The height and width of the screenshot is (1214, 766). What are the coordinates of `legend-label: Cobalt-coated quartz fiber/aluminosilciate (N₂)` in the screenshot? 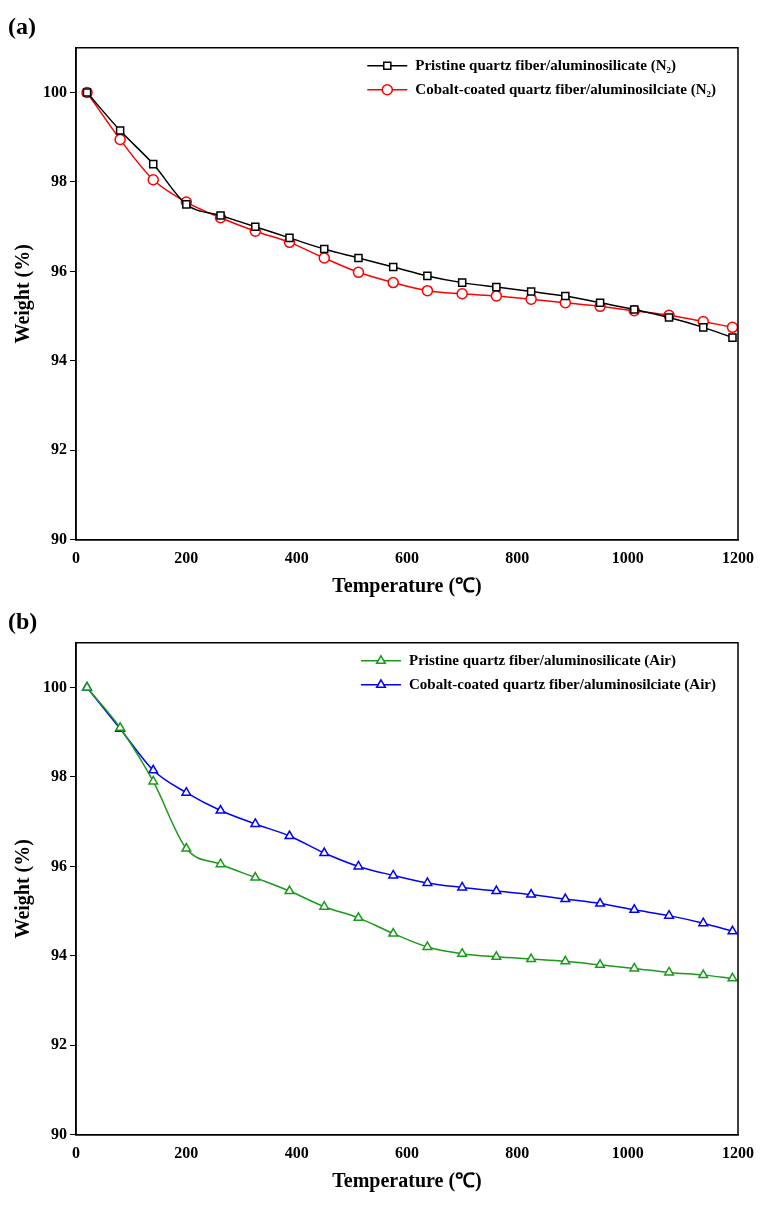 It's located at (565, 89).